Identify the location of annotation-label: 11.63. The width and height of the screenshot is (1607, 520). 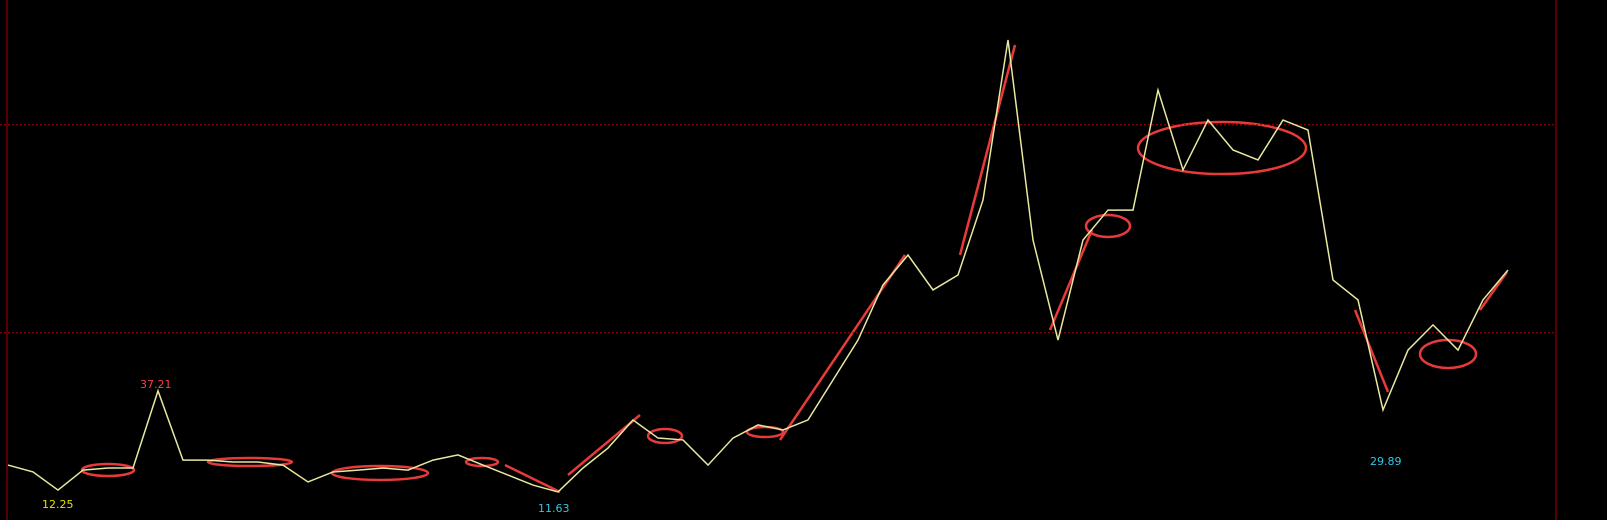
(554, 508).